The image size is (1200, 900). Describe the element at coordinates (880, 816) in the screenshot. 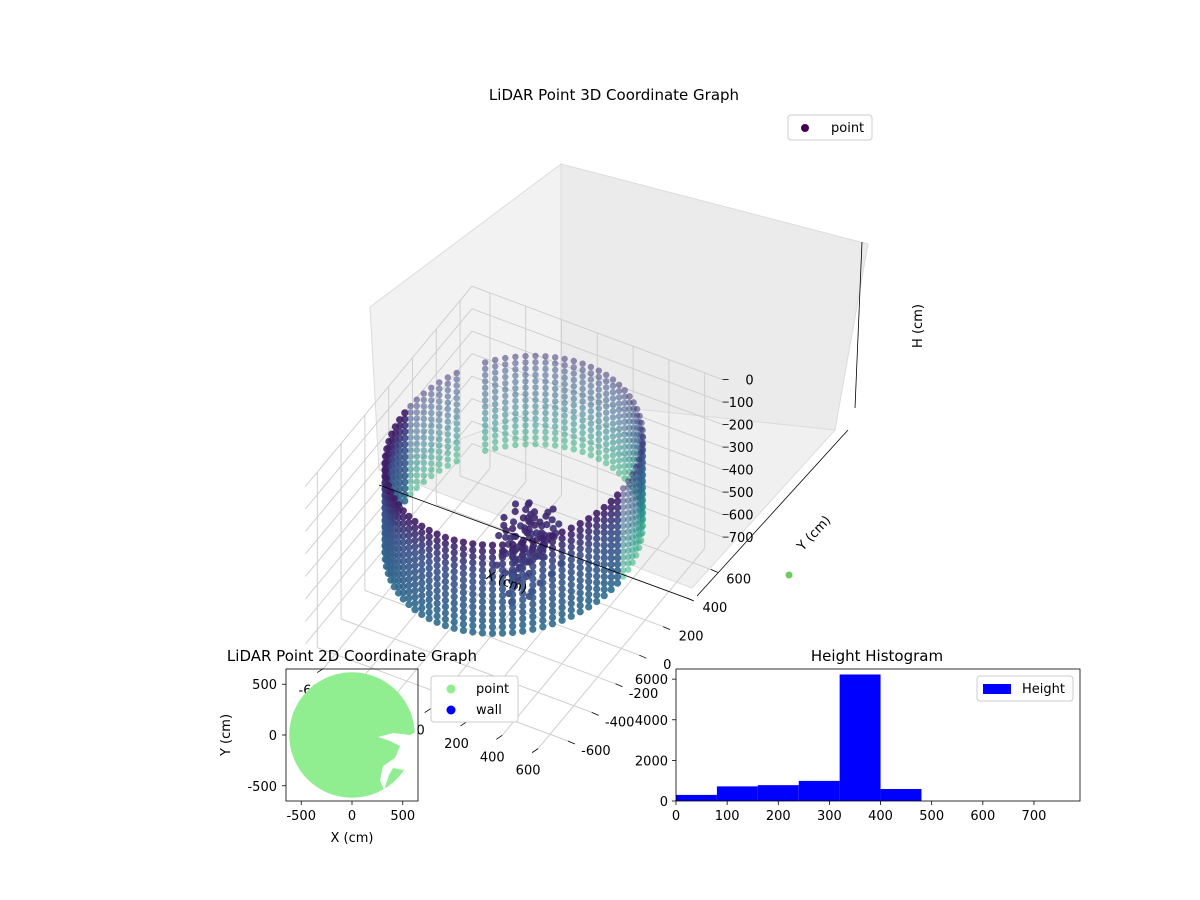

I see `x-tick-label-hist: 400` at that location.